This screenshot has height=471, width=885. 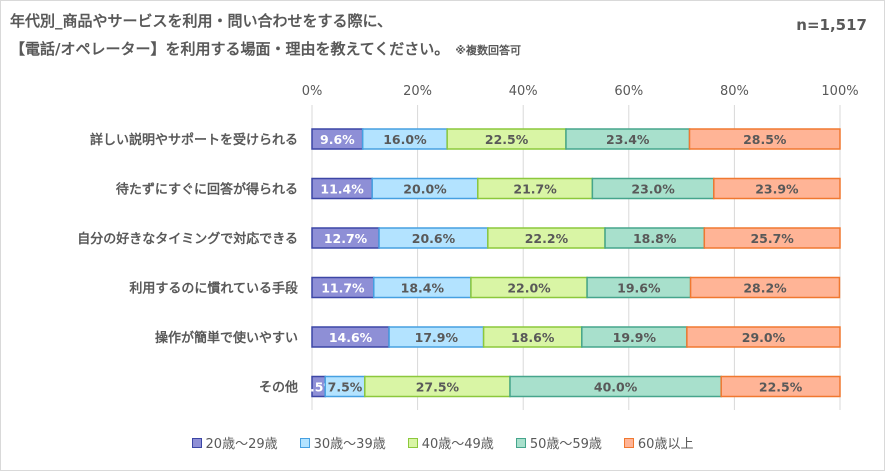 What do you see at coordinates (351, 337) in the screenshot?
I see `data-label: 14.6%` at bounding box center [351, 337].